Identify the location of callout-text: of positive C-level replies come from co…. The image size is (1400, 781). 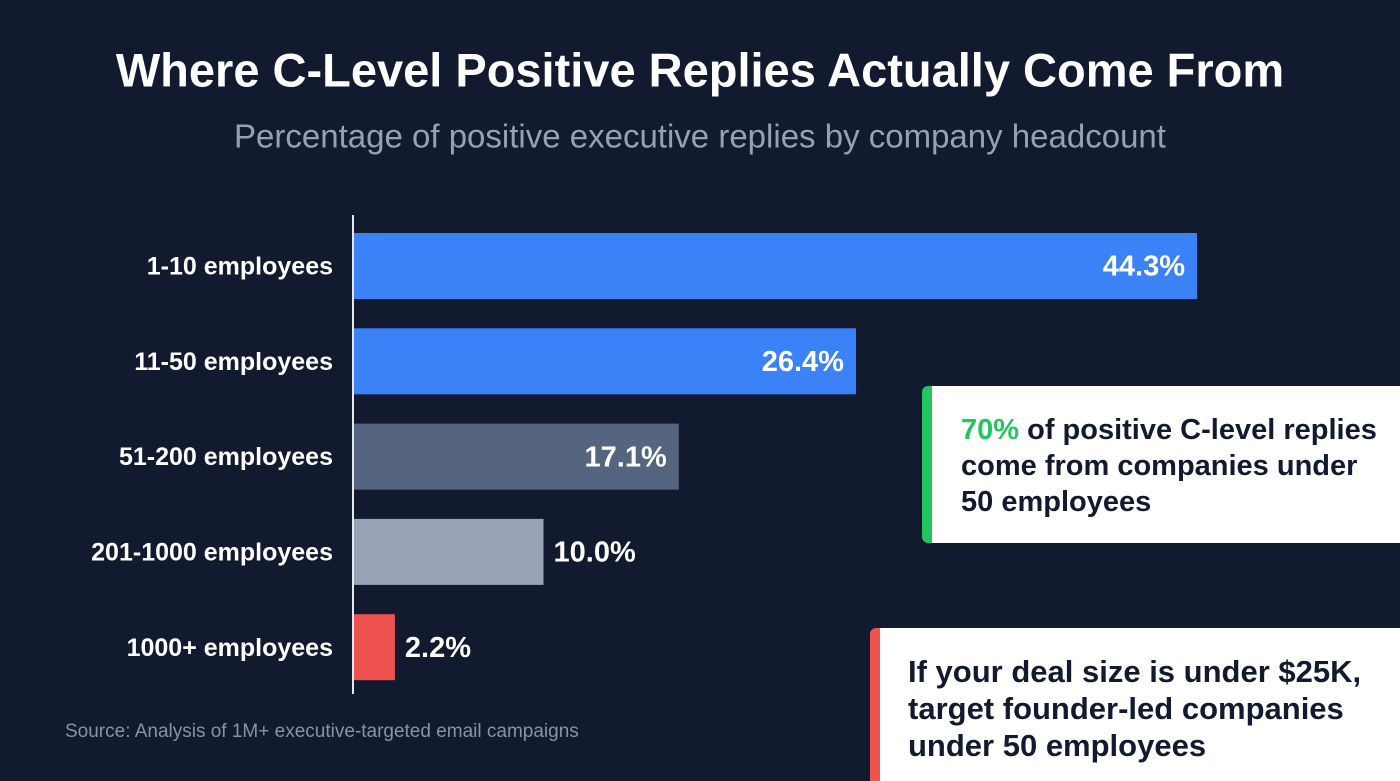
(1169, 466).